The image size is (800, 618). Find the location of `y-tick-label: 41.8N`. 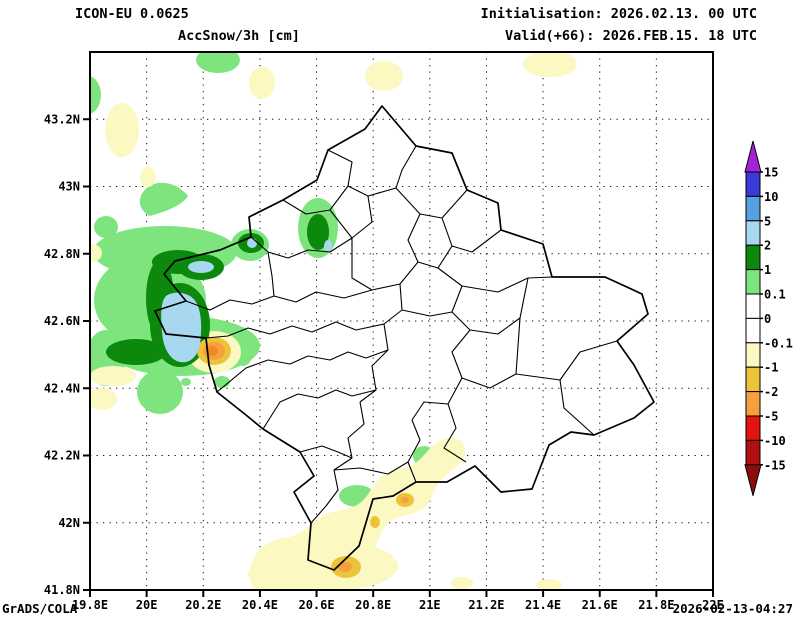

y-tick-label: 41.8N is located at coordinates (62, 590).